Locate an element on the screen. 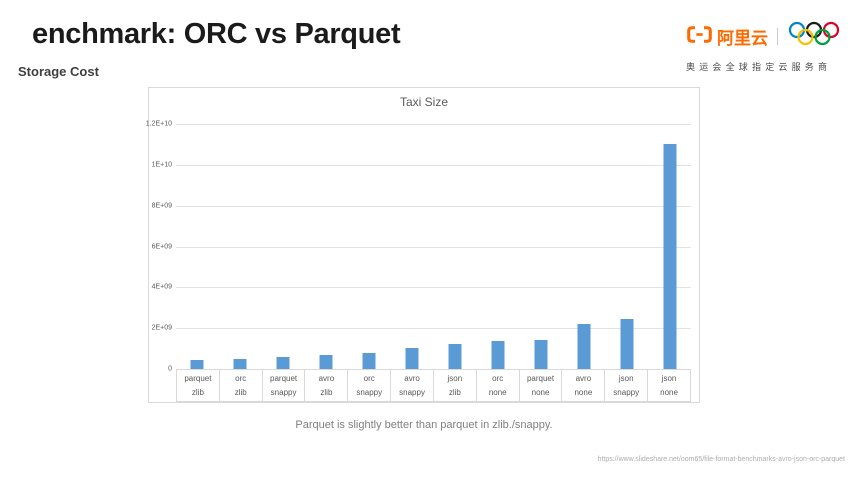  x-category-cell: orc snappy is located at coordinates (370, 385).